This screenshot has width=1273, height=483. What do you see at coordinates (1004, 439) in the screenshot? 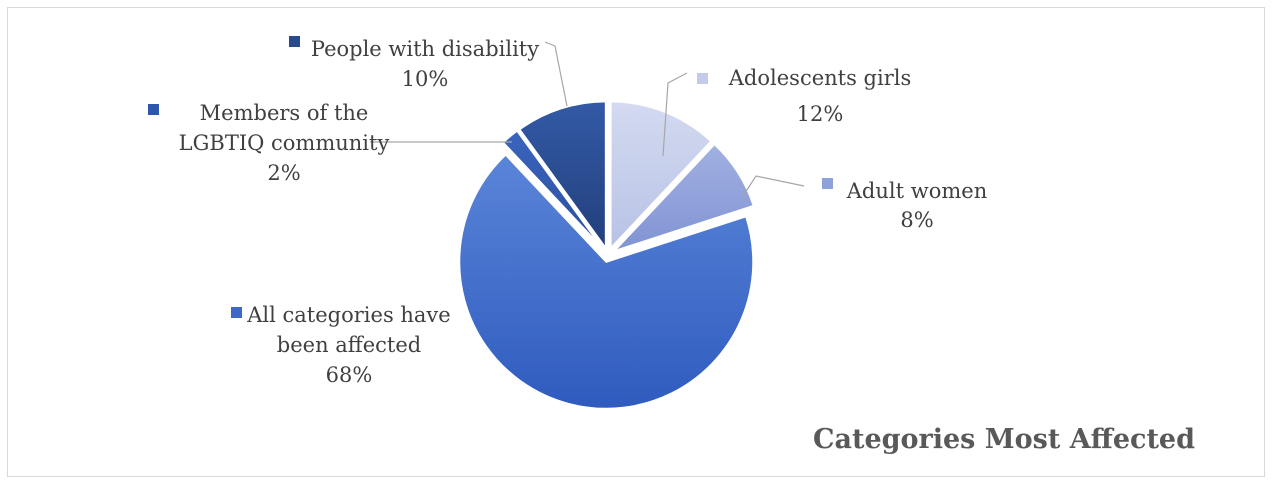
I see `chart-title: Categories Most Affected` at bounding box center [1004, 439].